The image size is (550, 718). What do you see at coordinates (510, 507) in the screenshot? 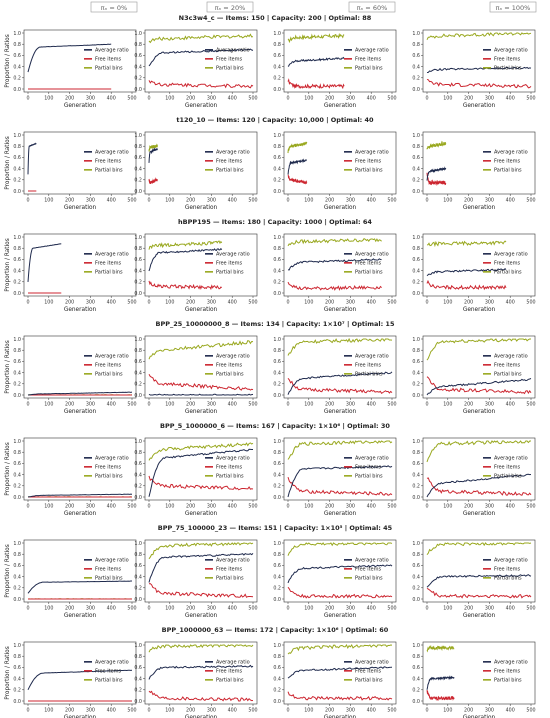
I see `x-tick-label: 400` at bounding box center [510, 507].